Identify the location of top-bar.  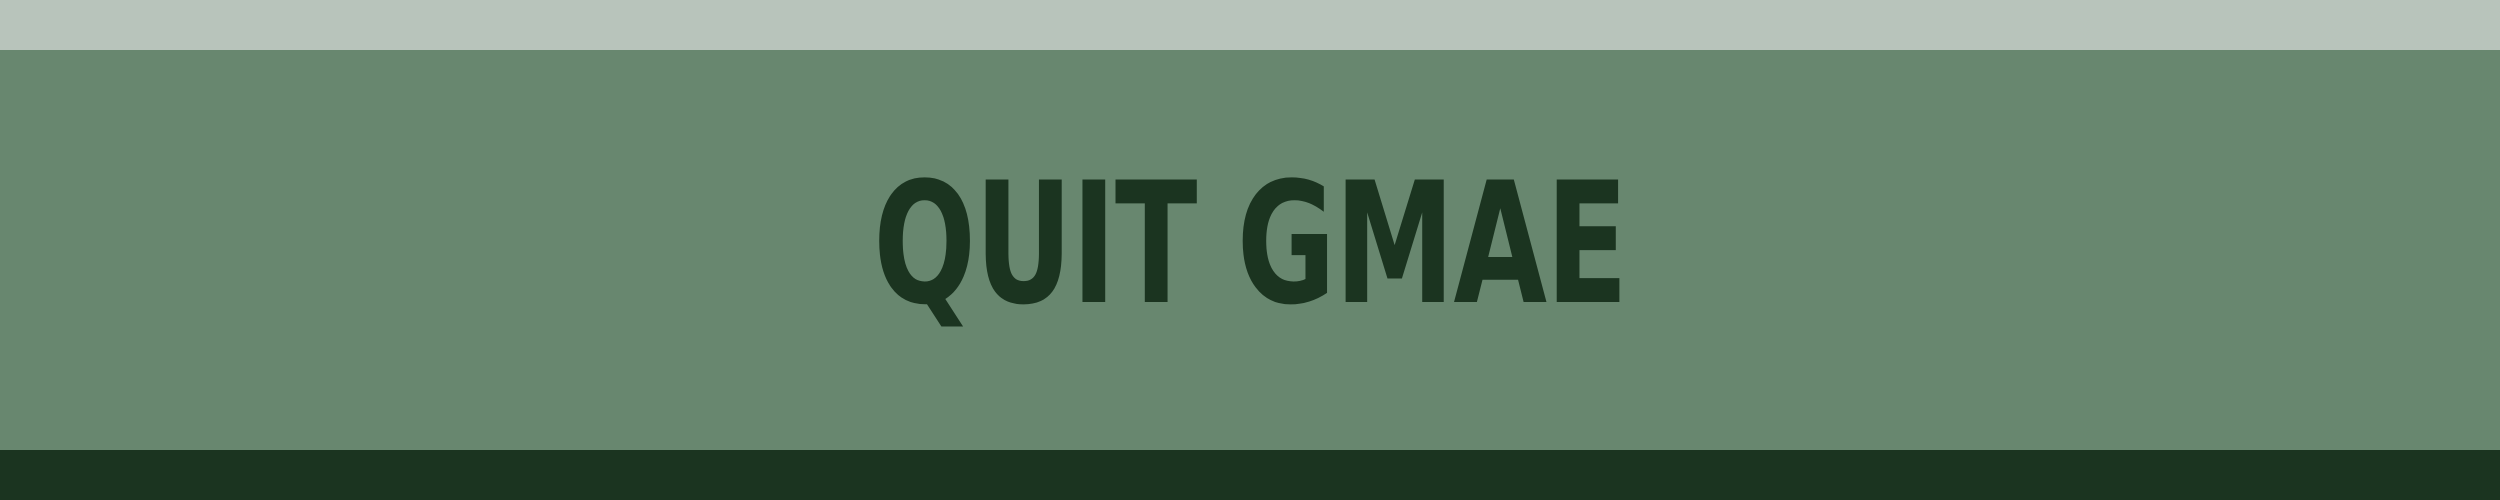
(1250, 25).